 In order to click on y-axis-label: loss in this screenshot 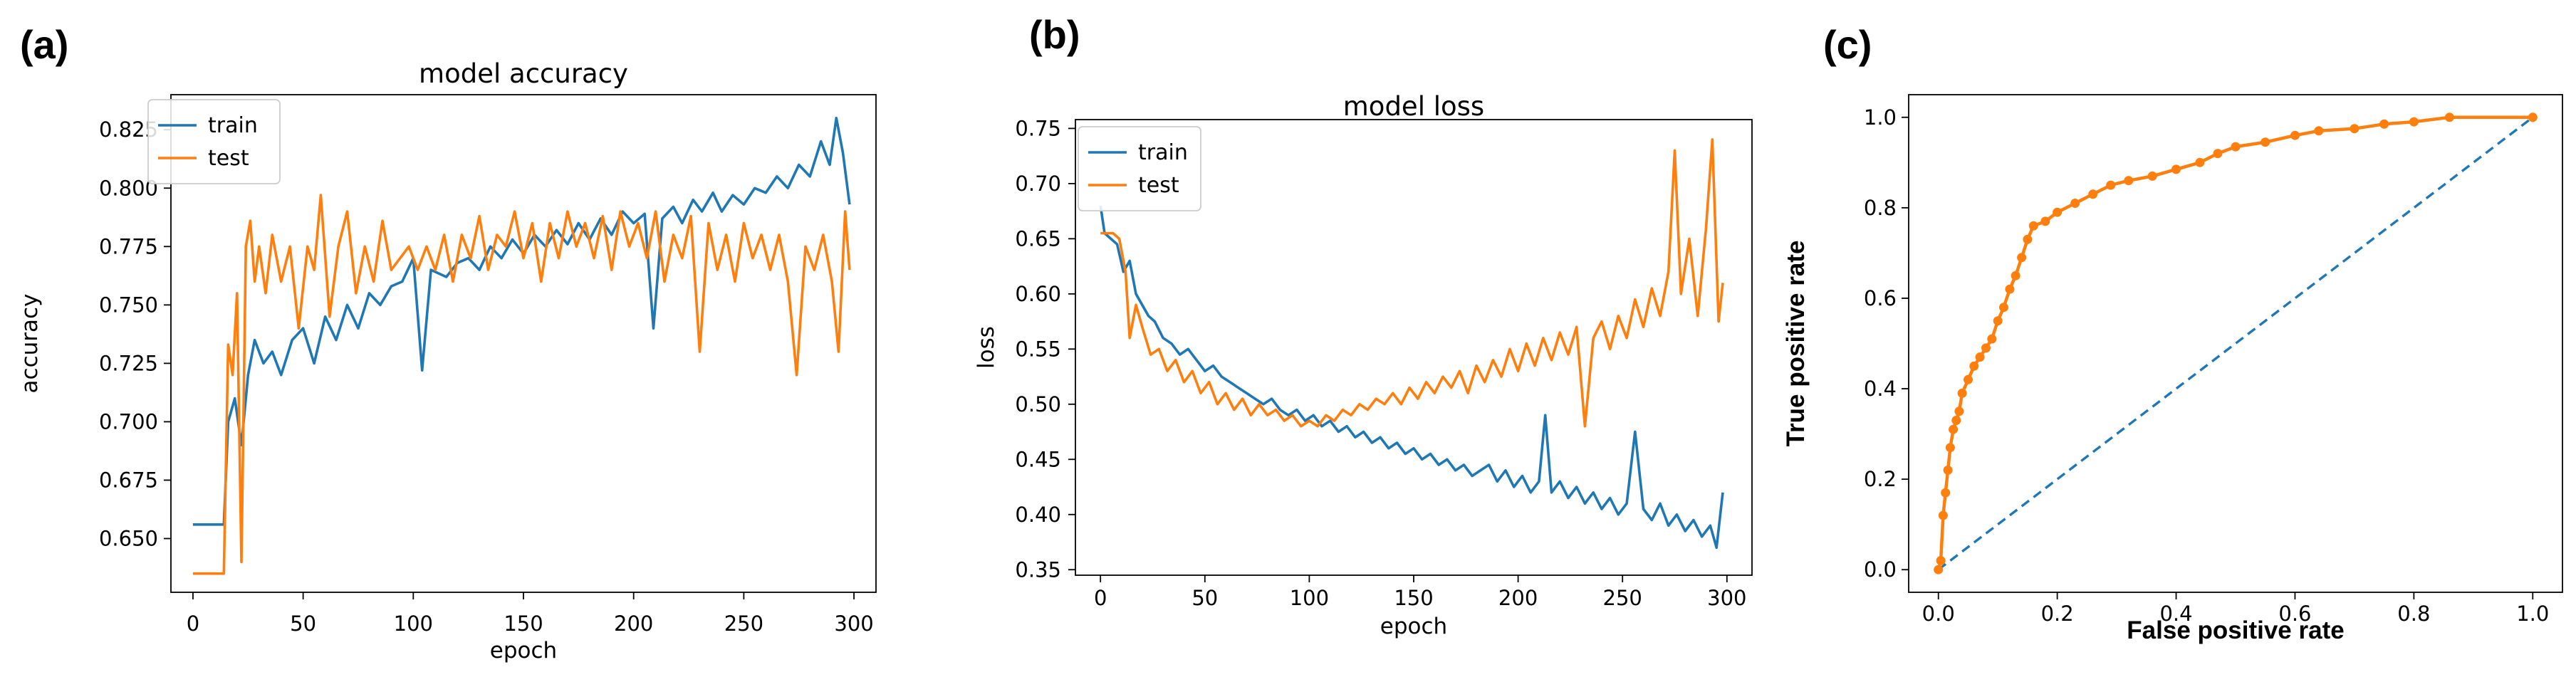, I will do `click(986, 347)`.